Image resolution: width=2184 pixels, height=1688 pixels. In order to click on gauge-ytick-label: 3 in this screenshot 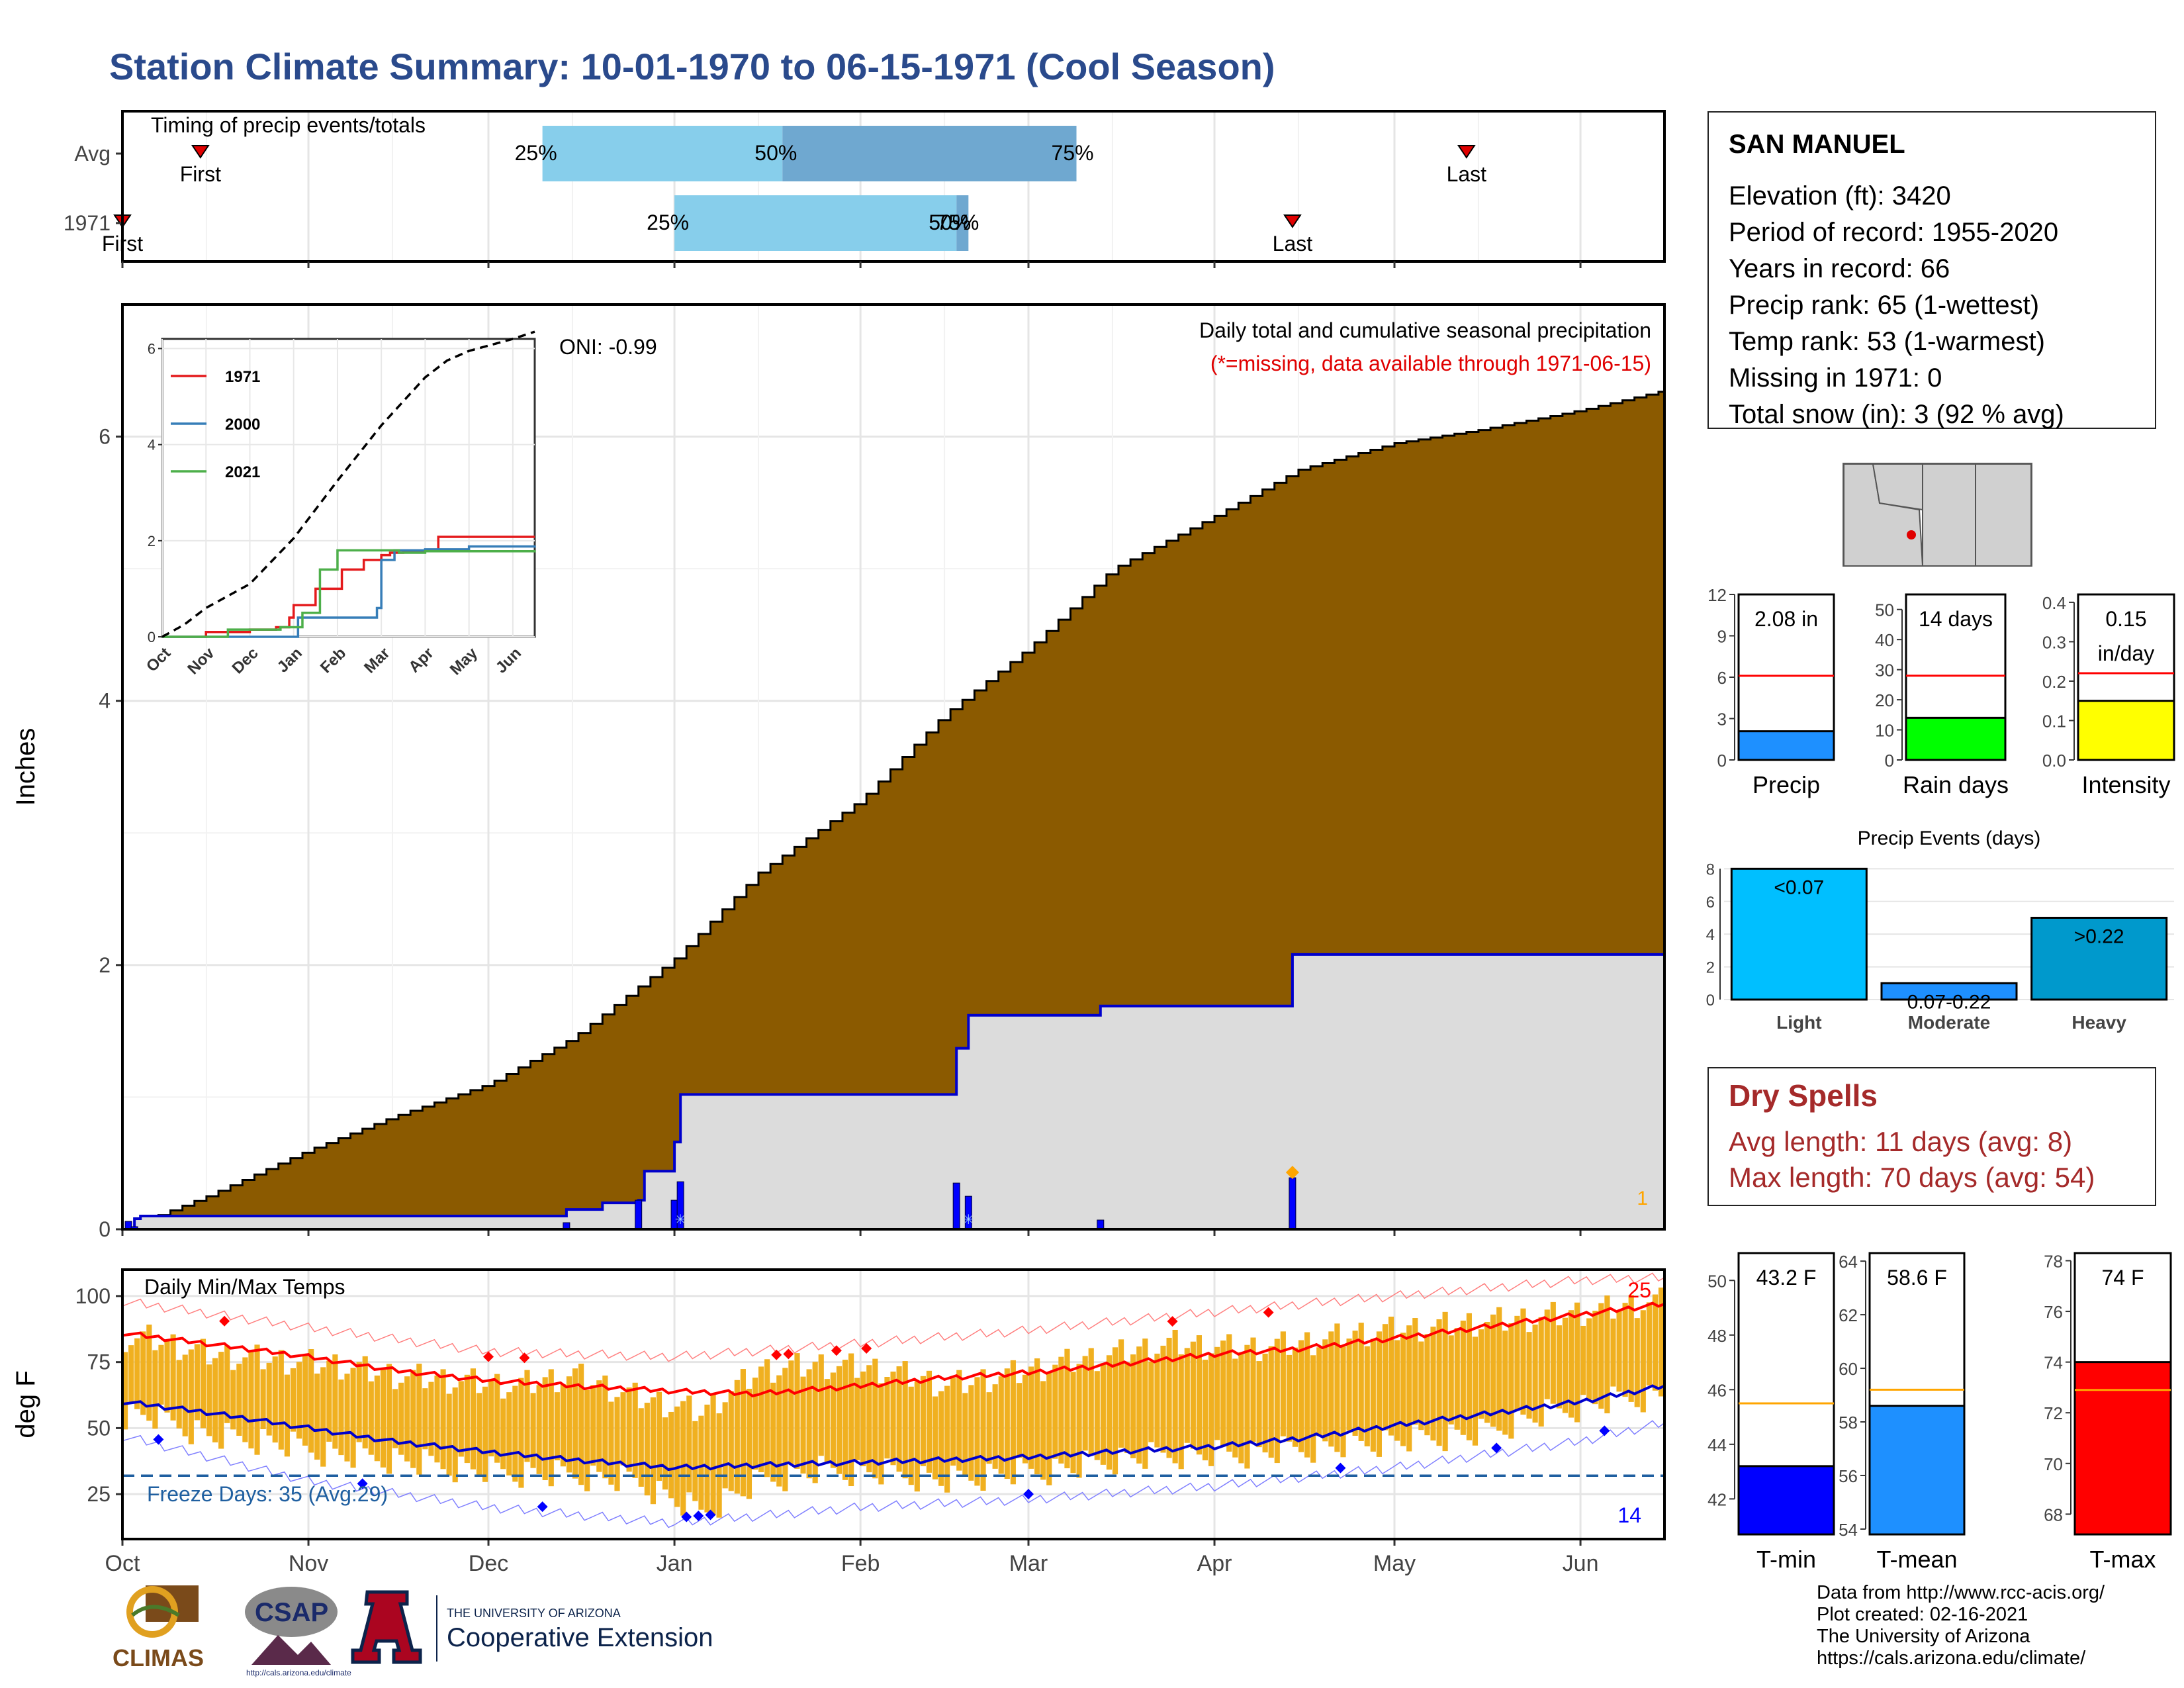, I will do `click(1722, 719)`.